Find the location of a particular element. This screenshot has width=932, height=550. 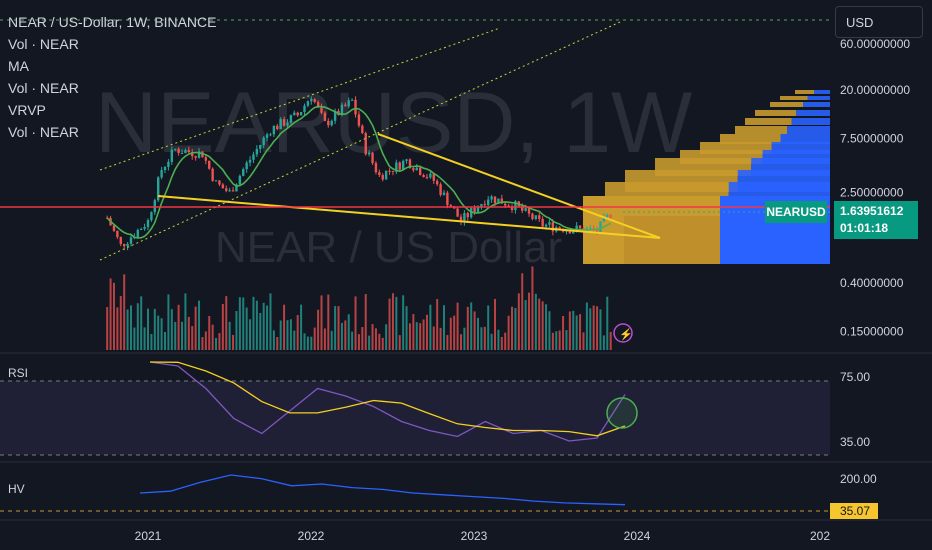

lightning-icon is located at coordinates (623, 333).